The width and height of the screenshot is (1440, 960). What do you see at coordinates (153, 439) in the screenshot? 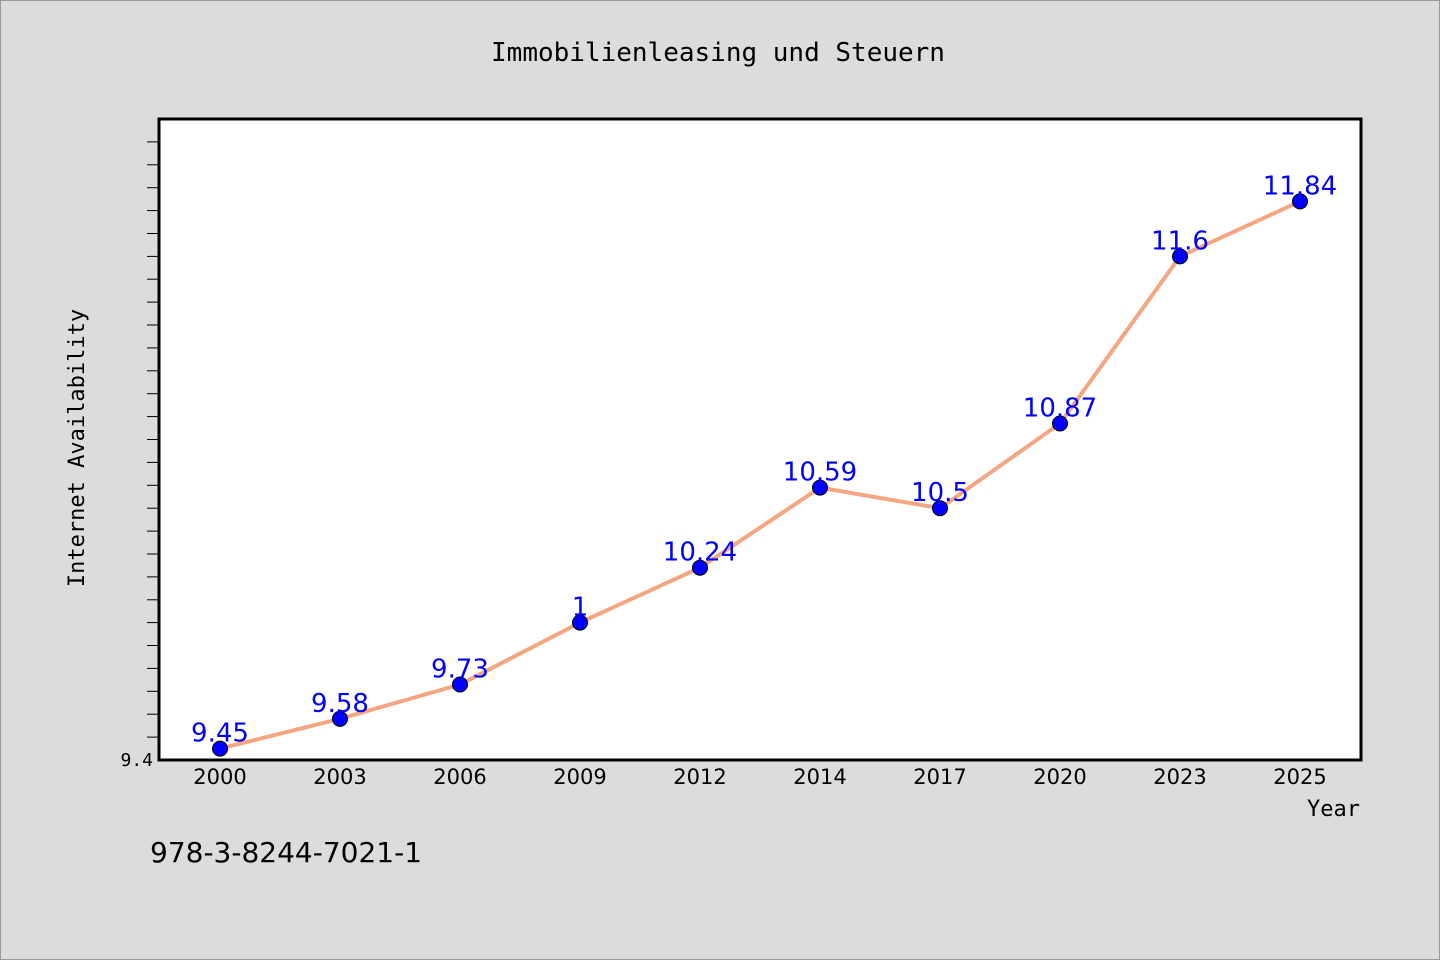
I see `y-axis-ticks` at bounding box center [153, 439].